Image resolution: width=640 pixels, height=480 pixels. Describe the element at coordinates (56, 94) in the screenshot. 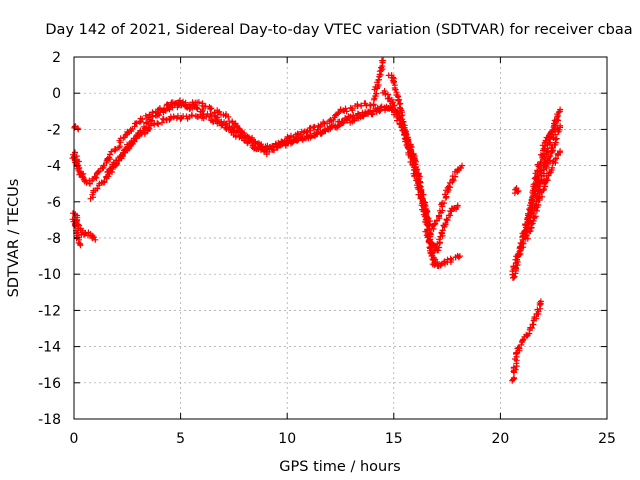

I see `y-tick-label: 0` at that location.